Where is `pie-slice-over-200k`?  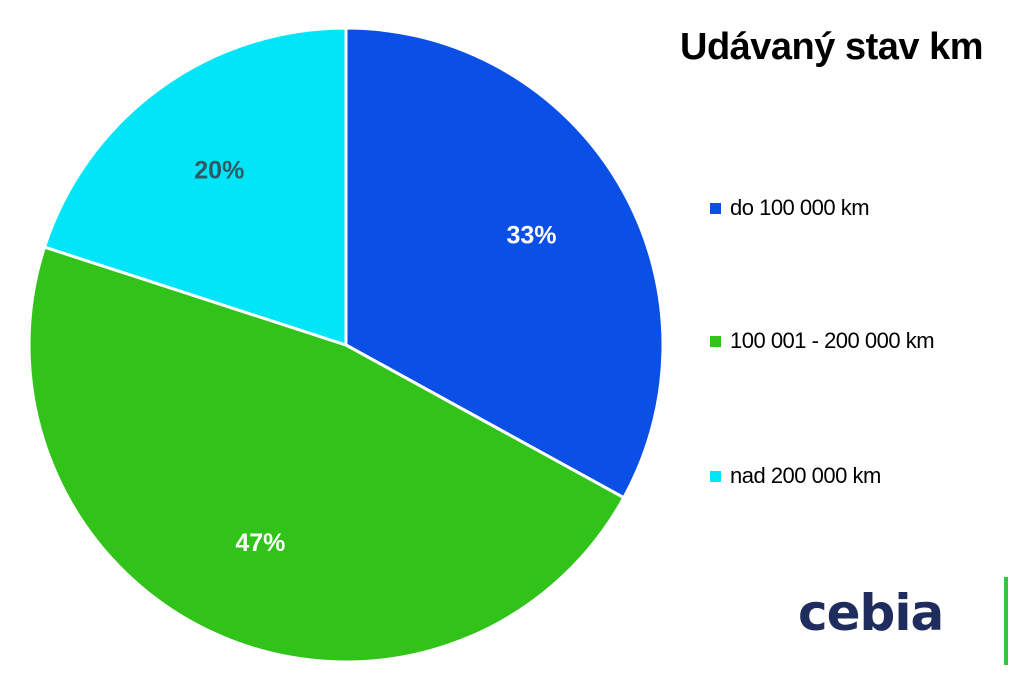
pie-slice-over-200k is located at coordinates (195, 186).